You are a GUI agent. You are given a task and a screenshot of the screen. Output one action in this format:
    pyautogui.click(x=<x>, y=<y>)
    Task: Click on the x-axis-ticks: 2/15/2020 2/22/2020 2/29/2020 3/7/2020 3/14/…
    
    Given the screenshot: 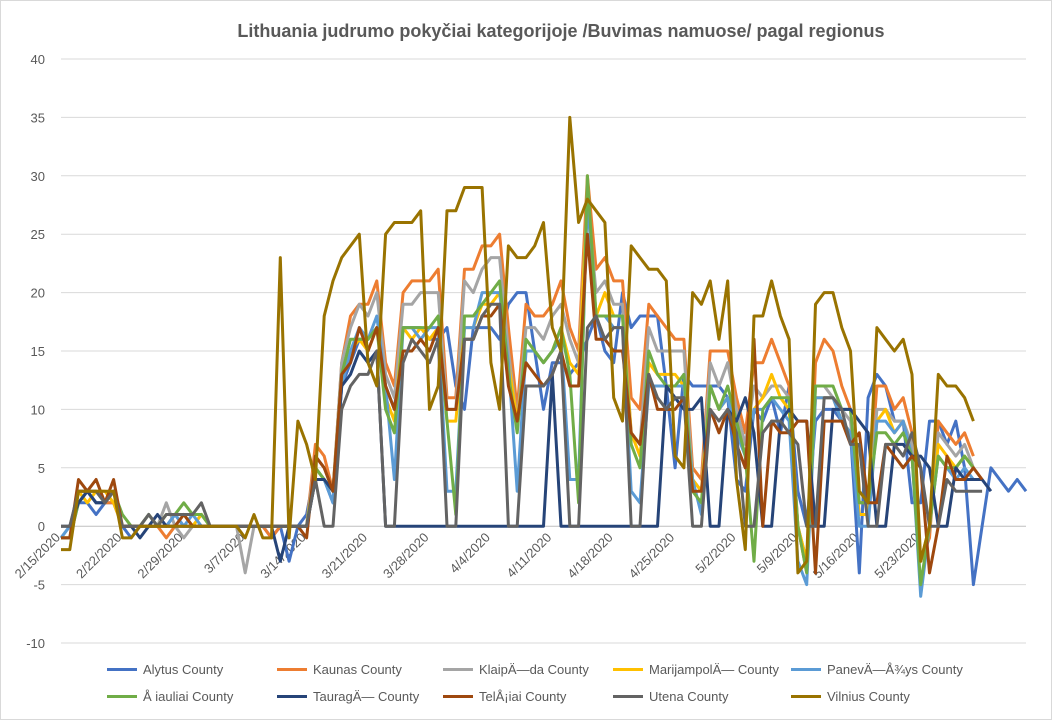 What is the action you would take?
    pyautogui.click(x=467, y=556)
    